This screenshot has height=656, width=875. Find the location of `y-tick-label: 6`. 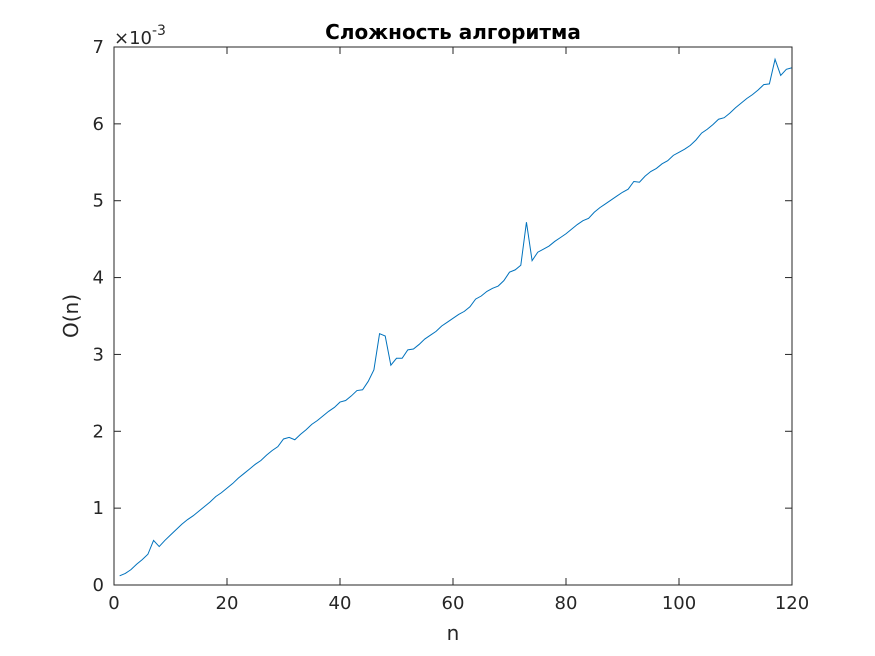

y-tick-label: 6 is located at coordinates (98, 124).